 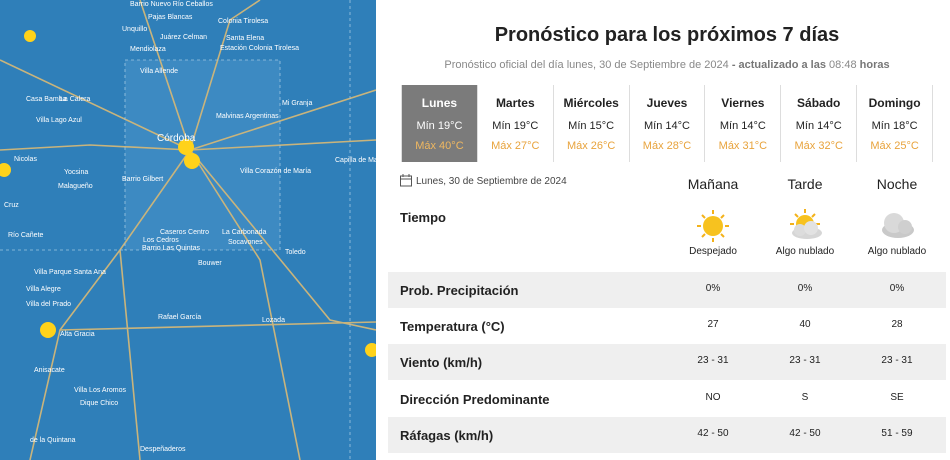 What do you see at coordinates (897, 397) in the screenshot?
I see `cell: SE` at bounding box center [897, 397].